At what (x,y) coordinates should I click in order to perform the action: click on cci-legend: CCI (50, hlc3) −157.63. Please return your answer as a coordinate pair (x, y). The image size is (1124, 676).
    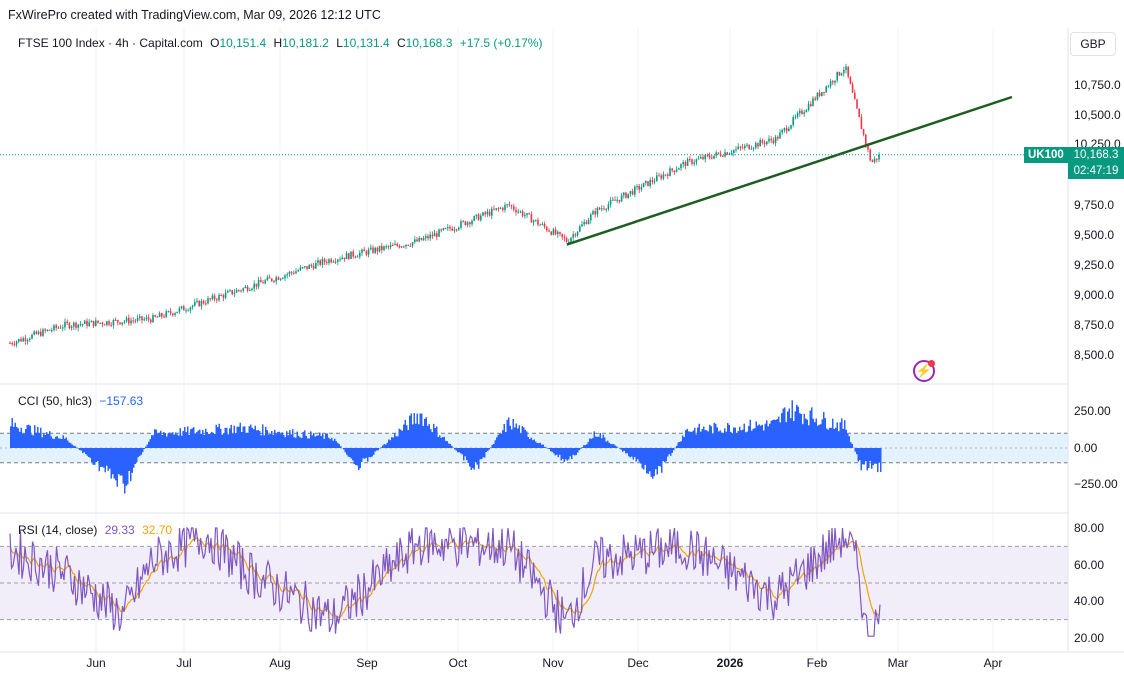
    Looking at the image, I should click on (82, 401).